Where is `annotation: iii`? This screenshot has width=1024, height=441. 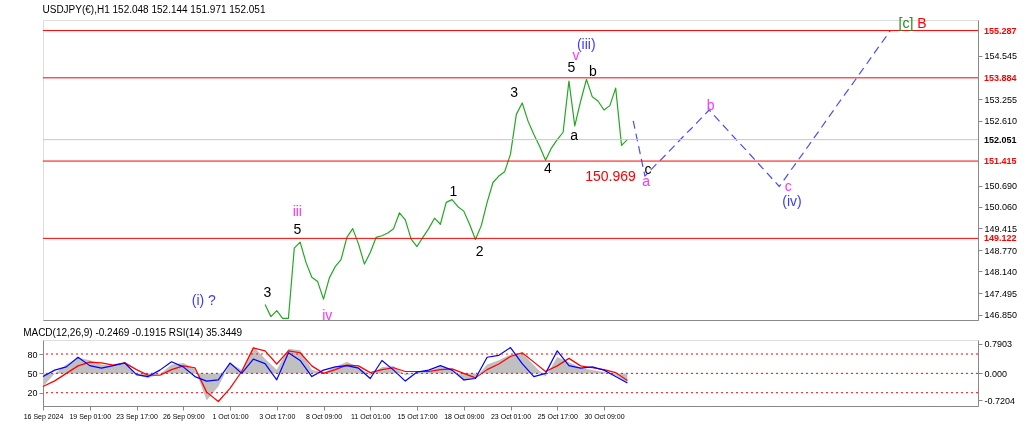 annotation: iii is located at coordinates (297, 211).